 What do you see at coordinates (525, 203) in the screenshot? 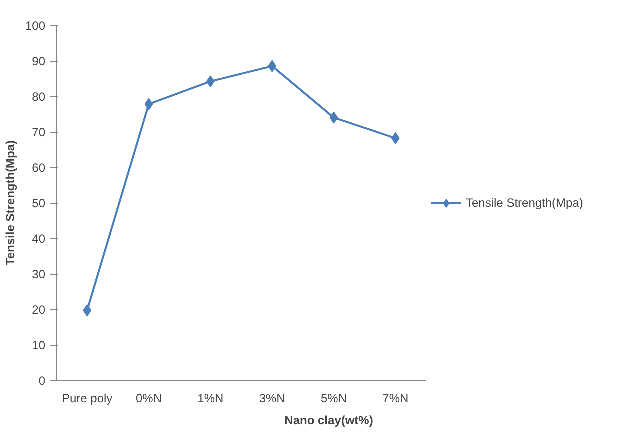
I see `legend-label: Tensile Strength(Mpa)` at bounding box center [525, 203].